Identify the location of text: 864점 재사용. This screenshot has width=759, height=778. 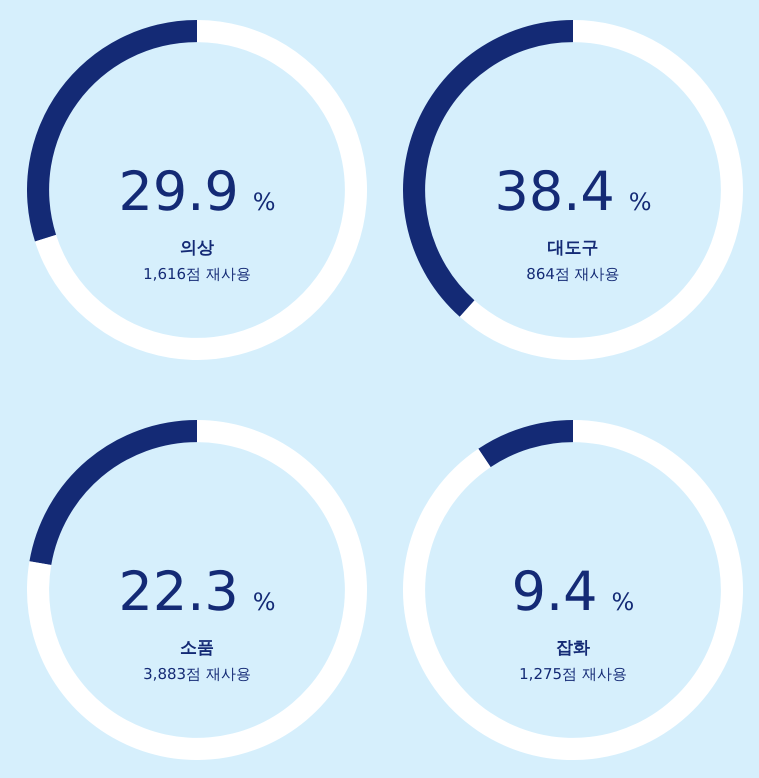
(573, 274).